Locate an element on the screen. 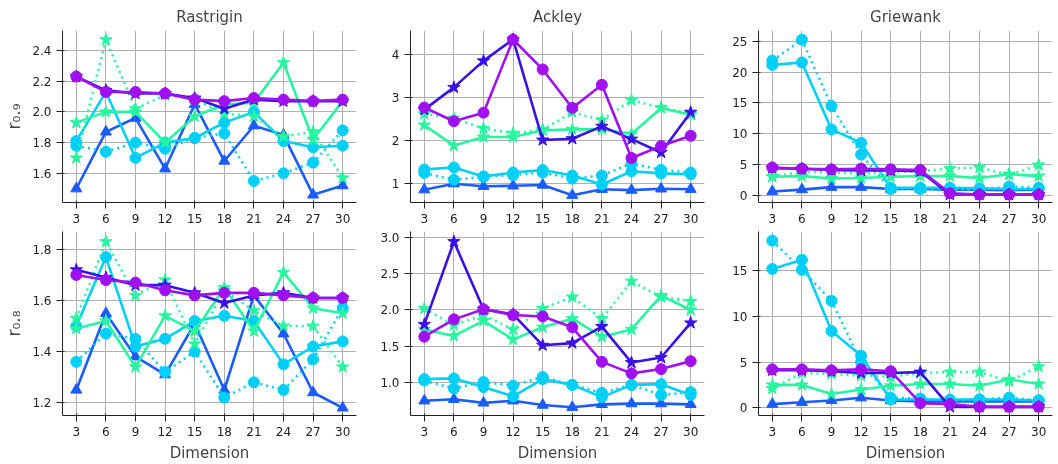 The image size is (1058, 464). chart-title: Rastrigin is located at coordinates (209, 16).